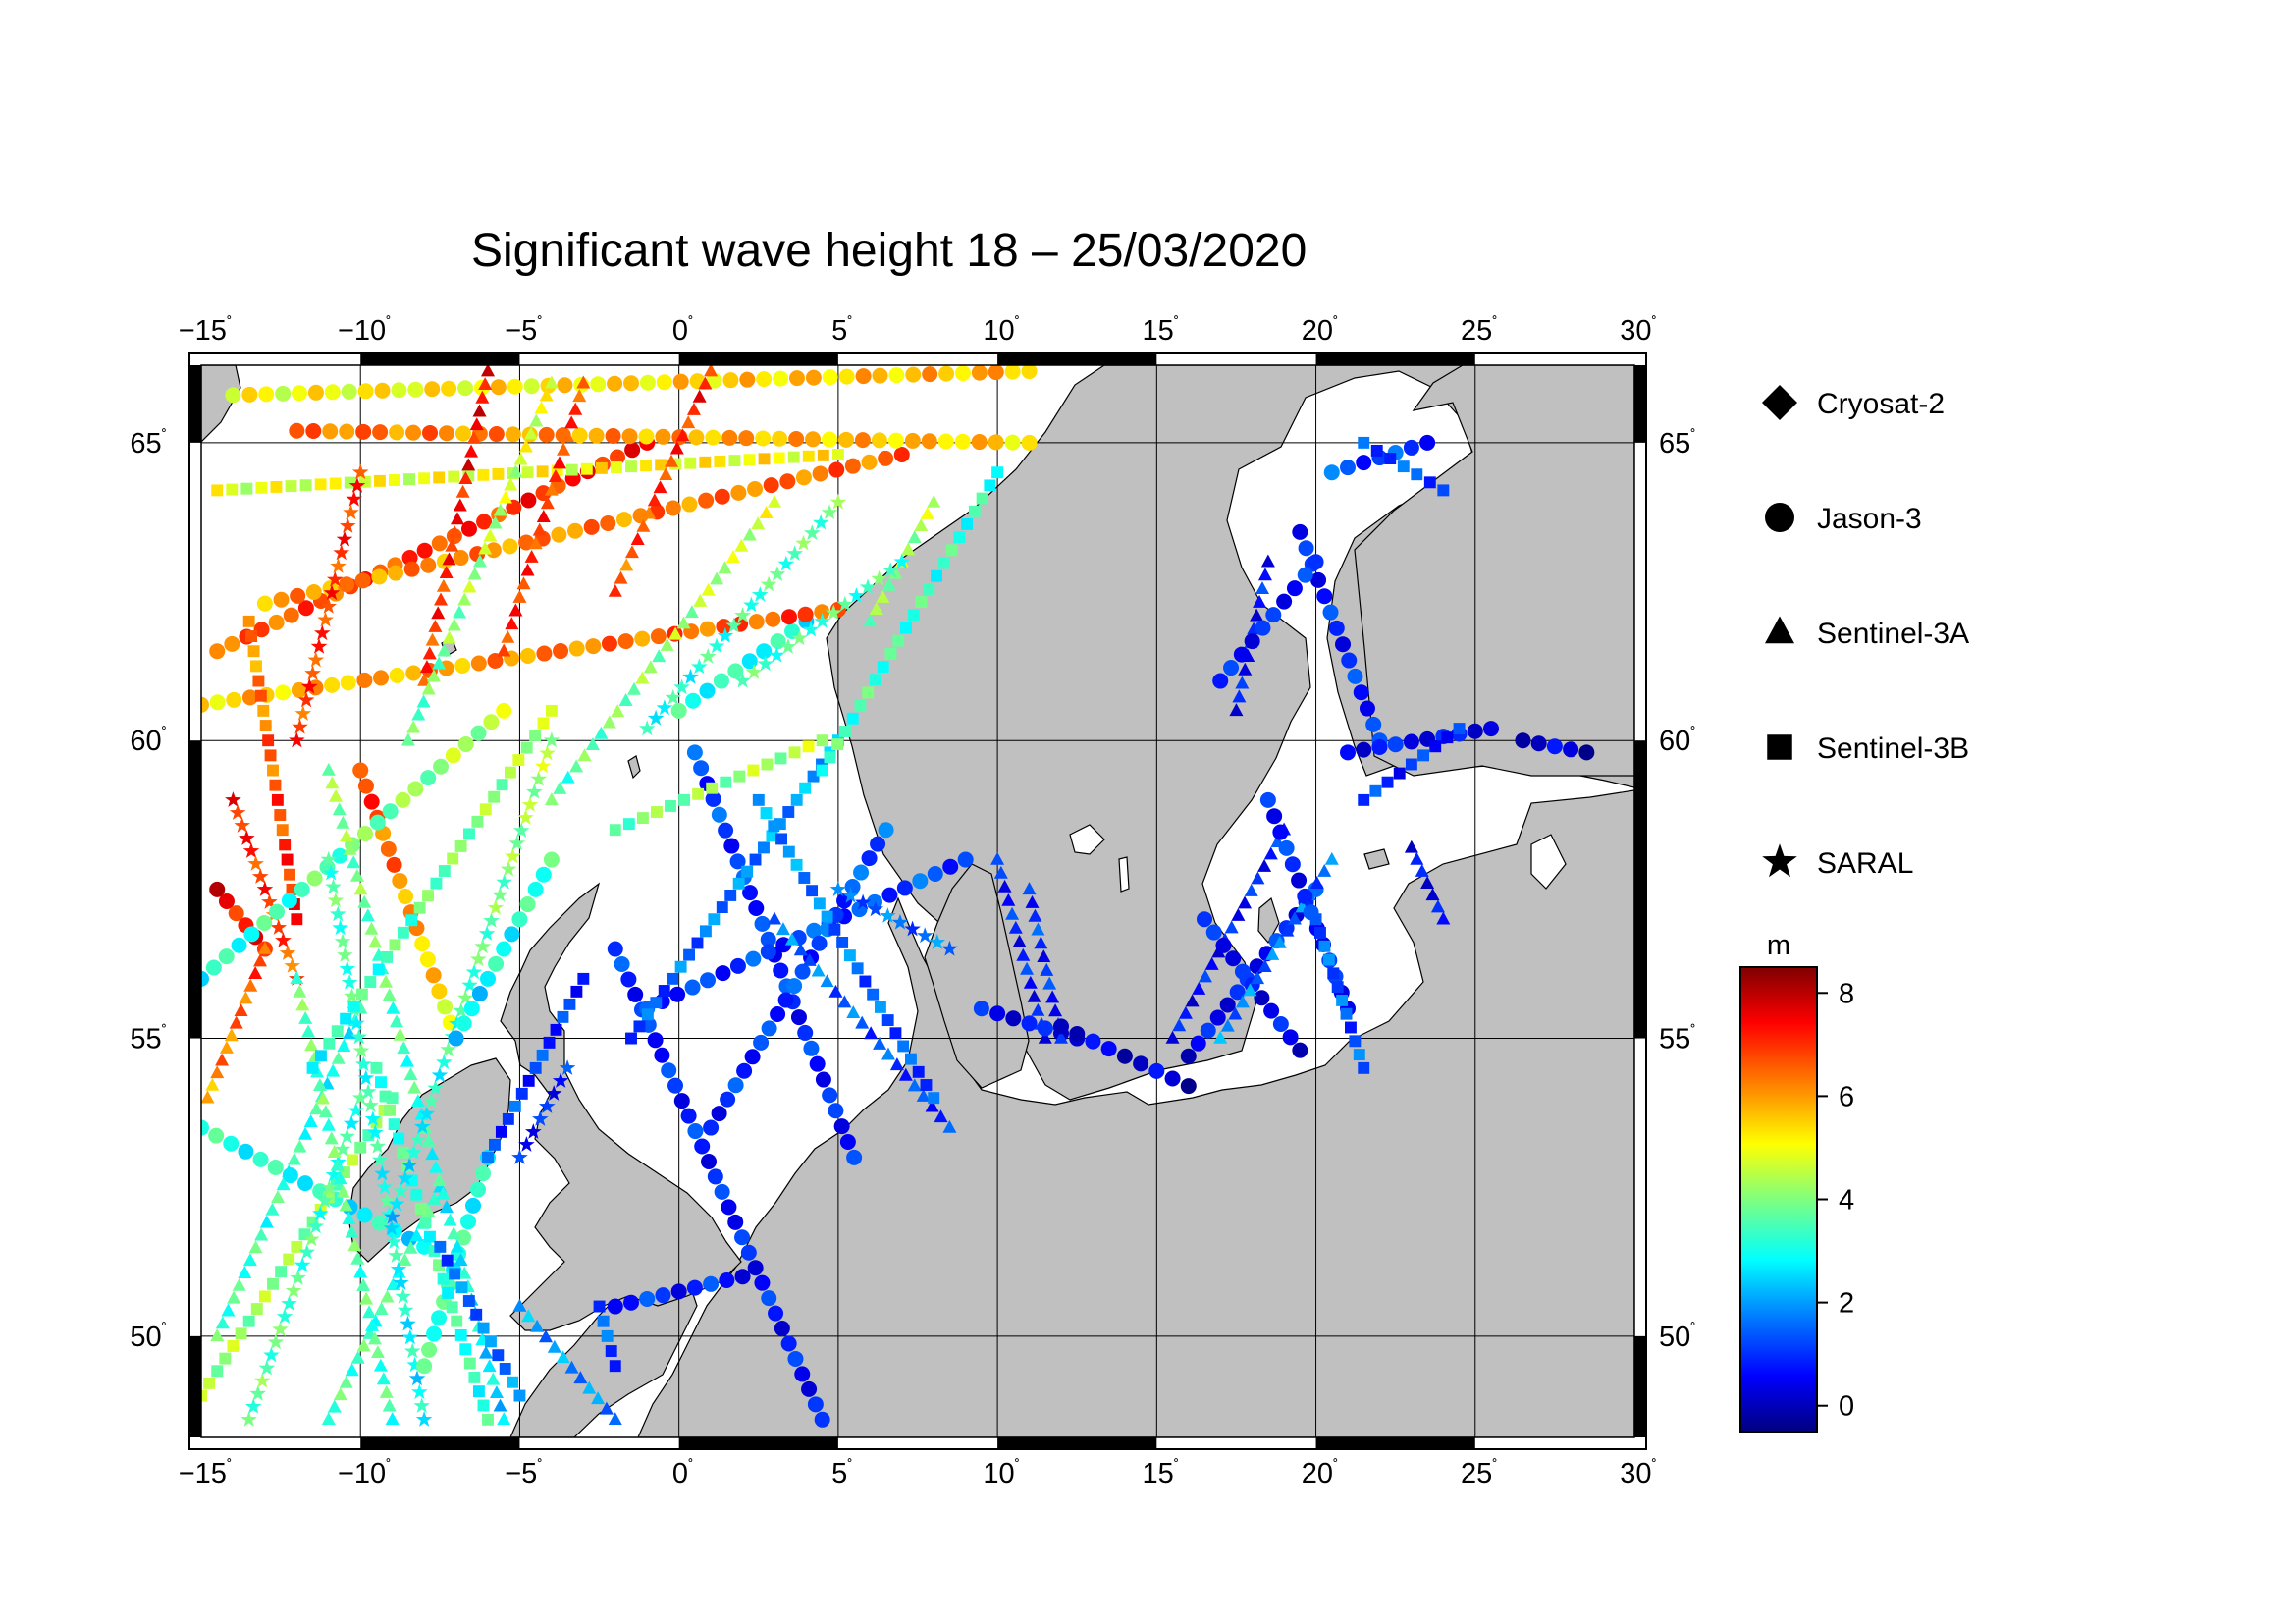 This screenshot has width=2296, height=1623. I want to click on lon-tick-label-bottom: 30˚, so click(1638, 1473).